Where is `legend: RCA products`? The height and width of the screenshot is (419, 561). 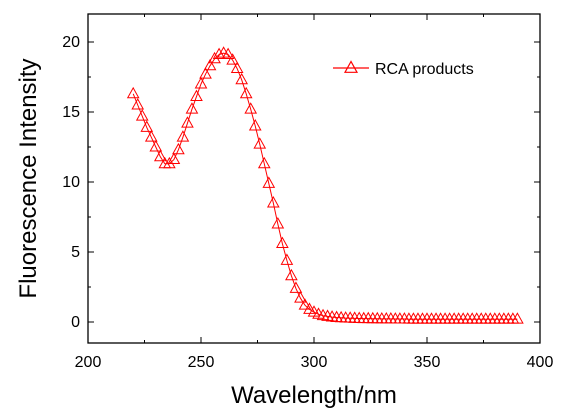
legend: RCA products is located at coordinates (403, 69).